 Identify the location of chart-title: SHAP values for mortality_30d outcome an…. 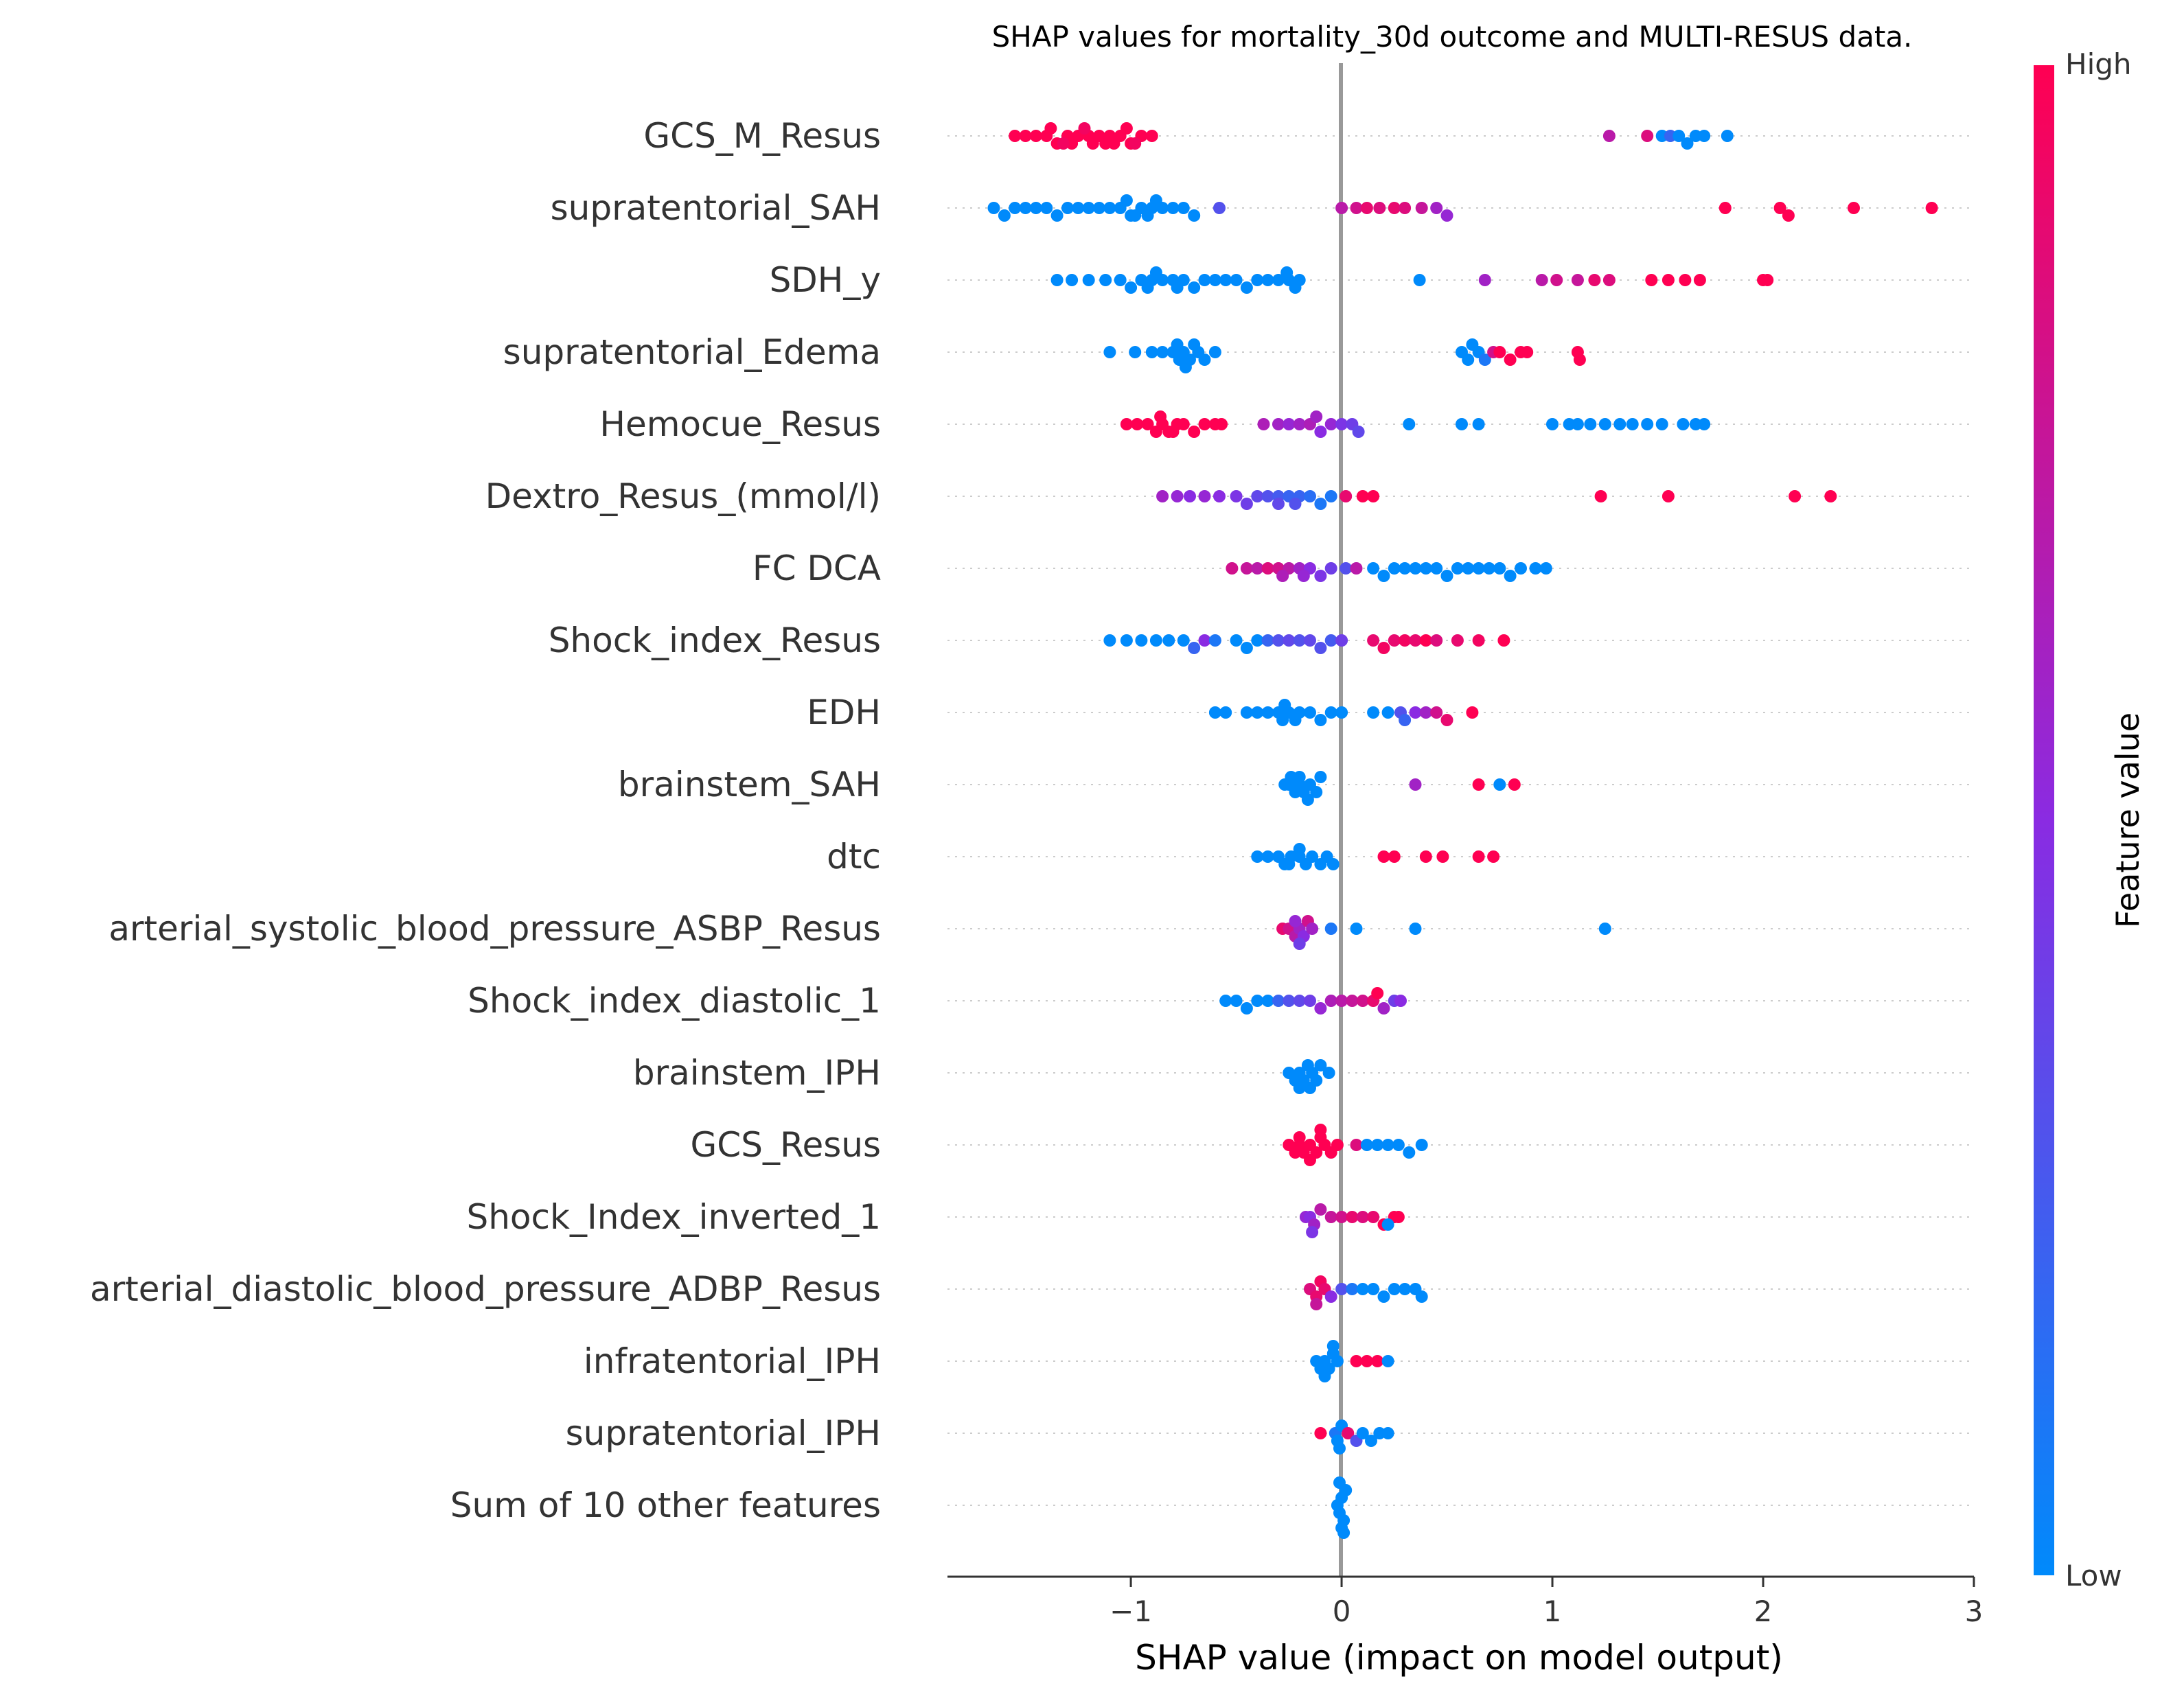
(1452, 37).